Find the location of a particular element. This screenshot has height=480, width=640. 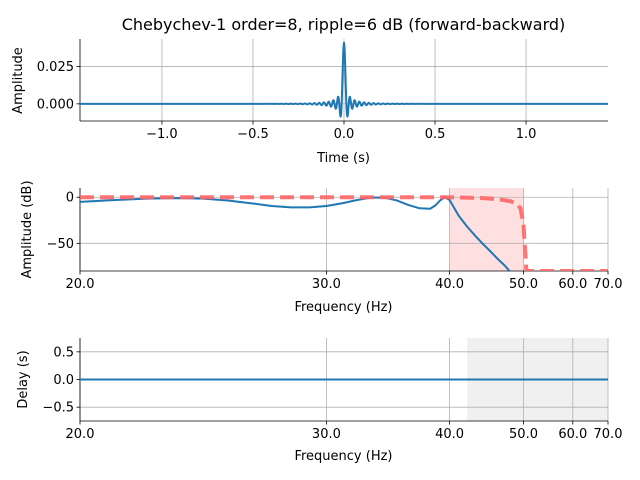

y-tick-label: 0.5 is located at coordinates (63, 352).